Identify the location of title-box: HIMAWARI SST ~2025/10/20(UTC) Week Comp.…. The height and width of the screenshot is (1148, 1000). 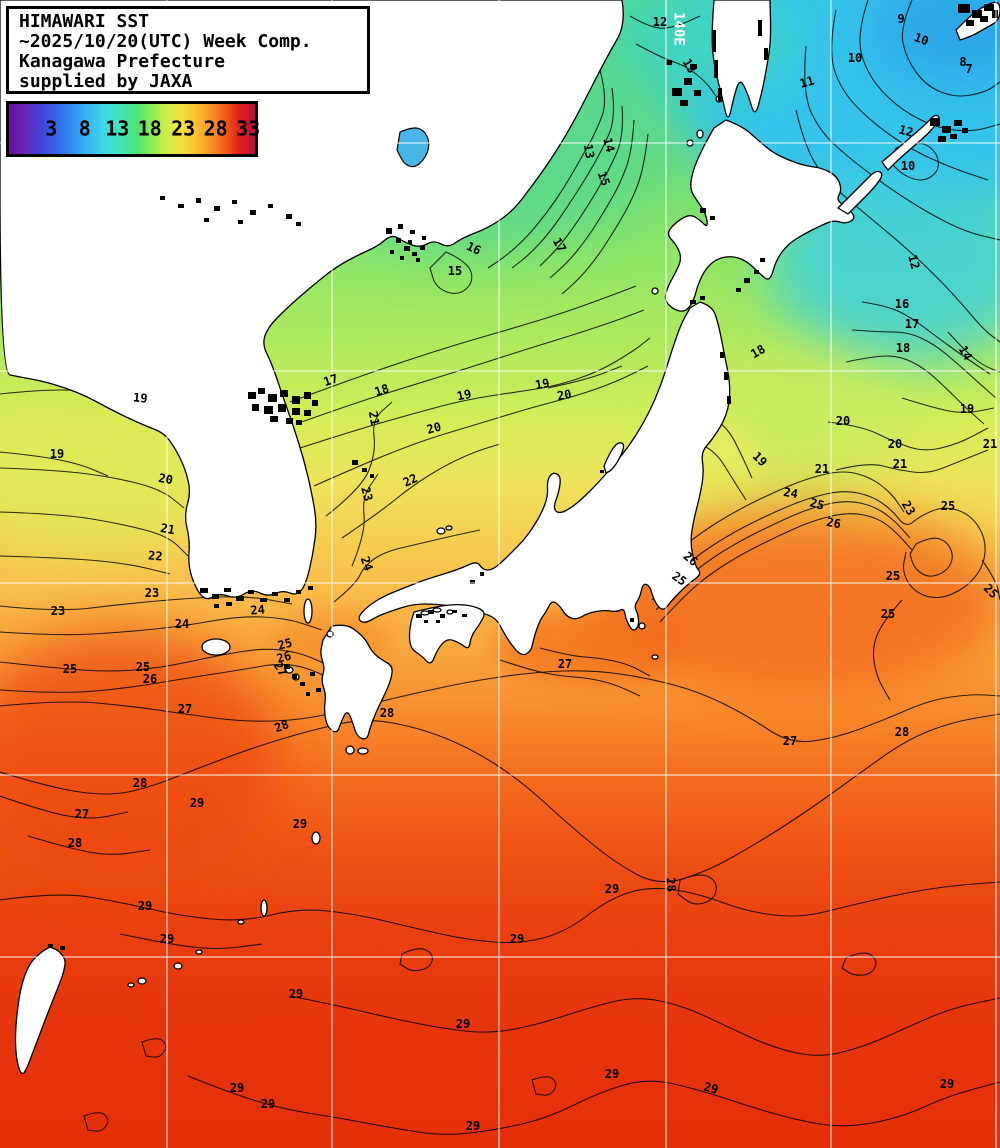
(188, 50).